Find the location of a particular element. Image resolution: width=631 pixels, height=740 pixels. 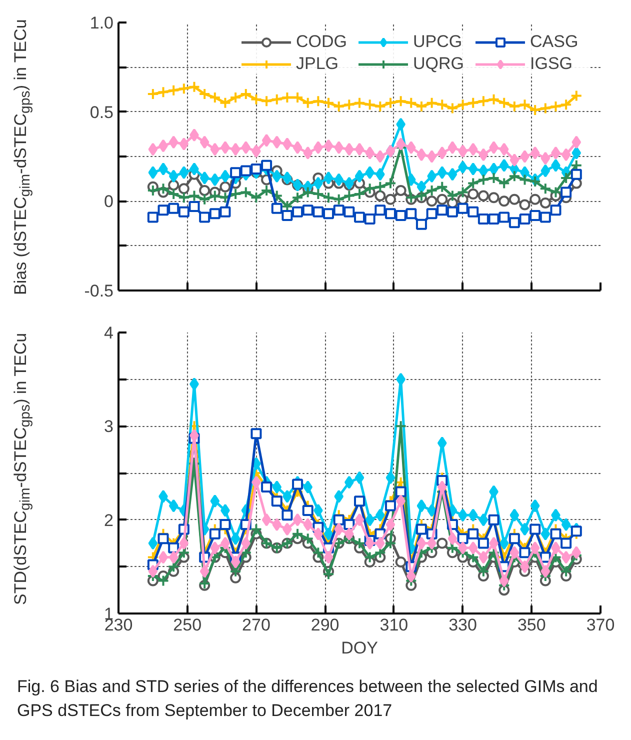

y-tick-label: 0 is located at coordinates (109, 202).